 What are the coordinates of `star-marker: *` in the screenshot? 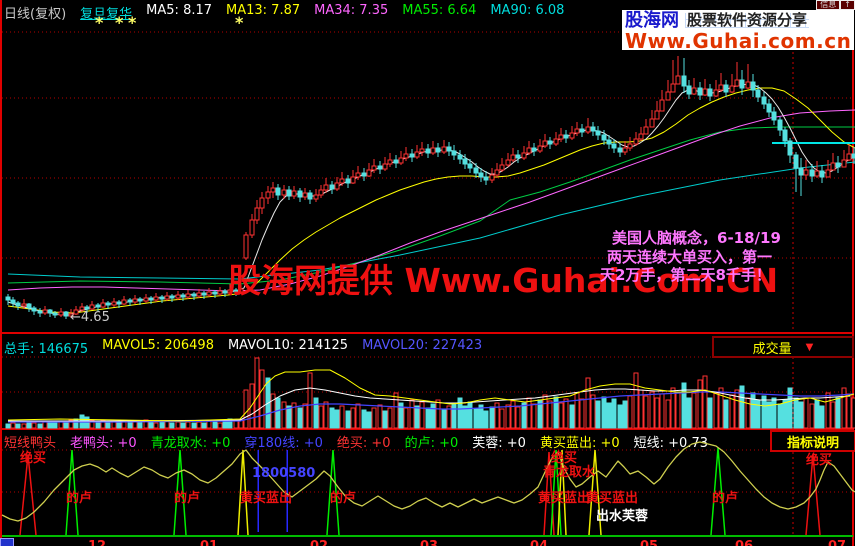 It's located at (99, 22).